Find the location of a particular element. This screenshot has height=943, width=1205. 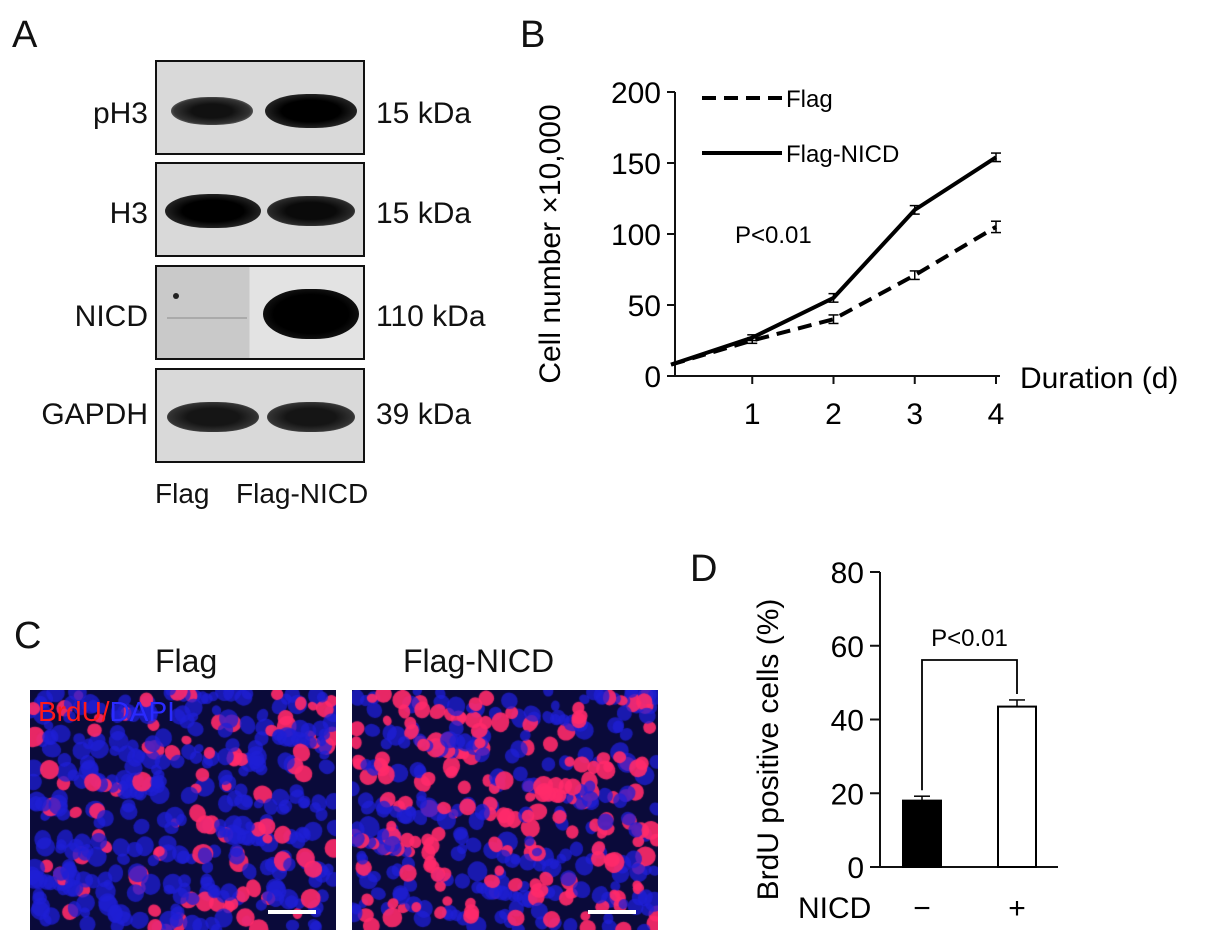

micrograph-title-right: Flag-NICD is located at coordinates (479, 661).